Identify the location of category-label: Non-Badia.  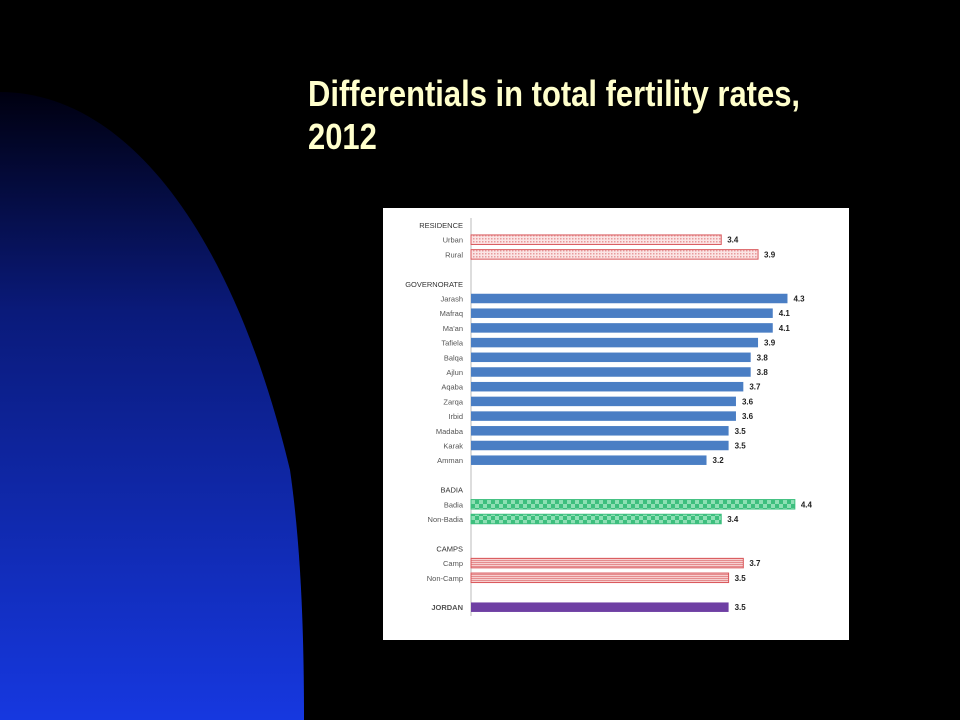
(446, 519).